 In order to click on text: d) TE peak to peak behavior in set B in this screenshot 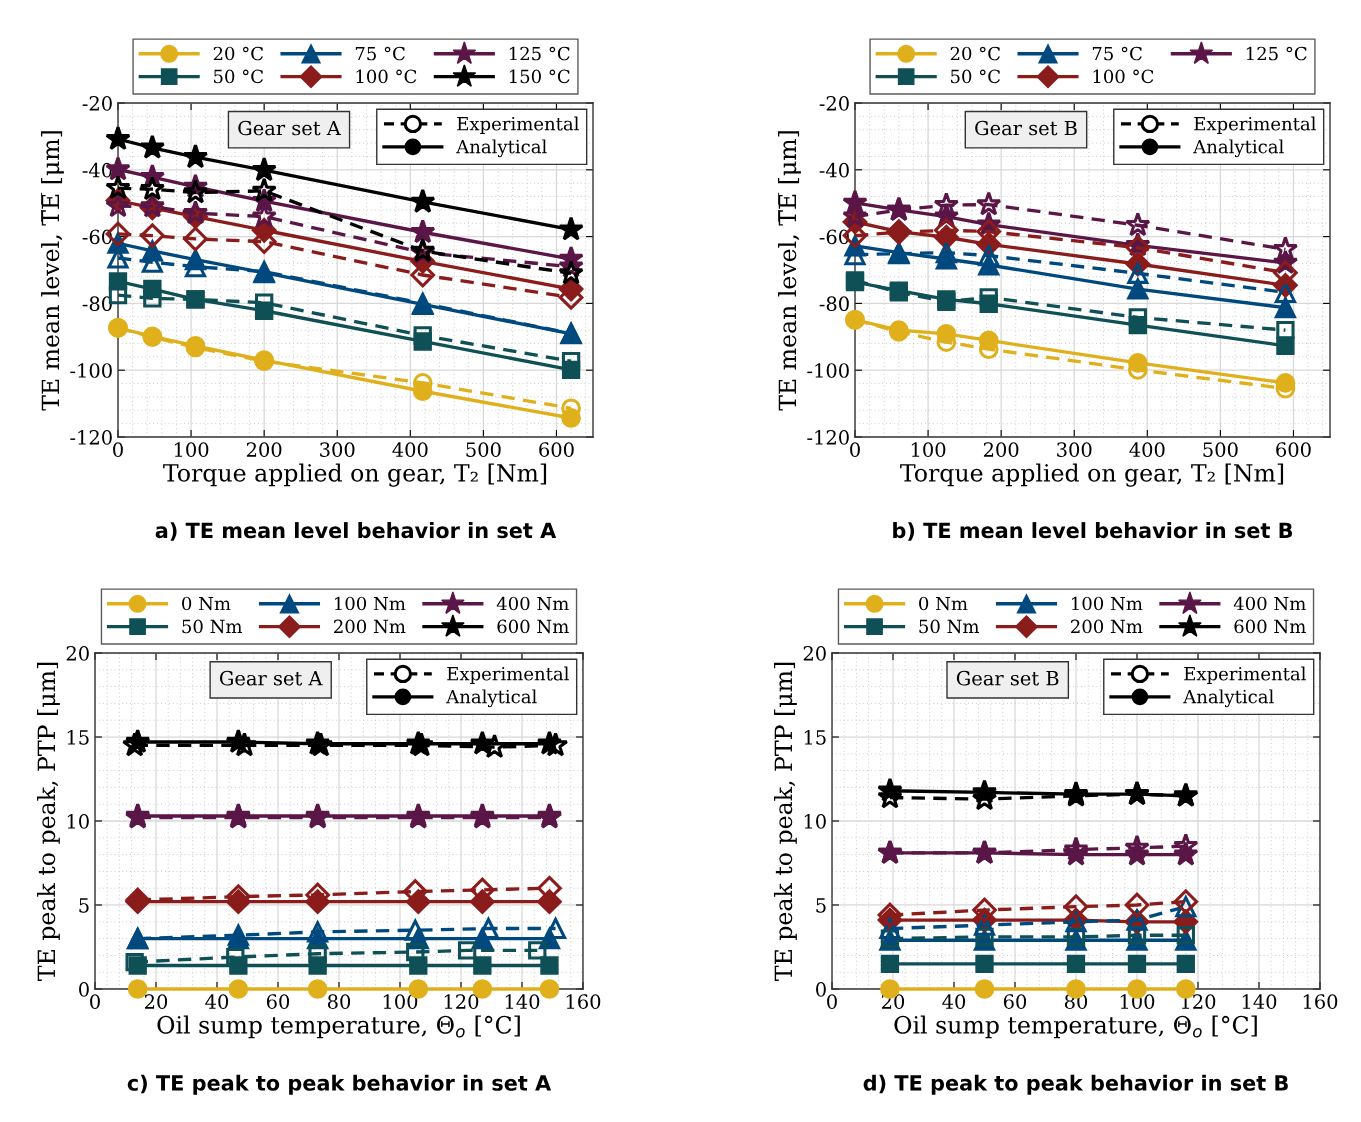, I will do `click(1075, 1084)`.